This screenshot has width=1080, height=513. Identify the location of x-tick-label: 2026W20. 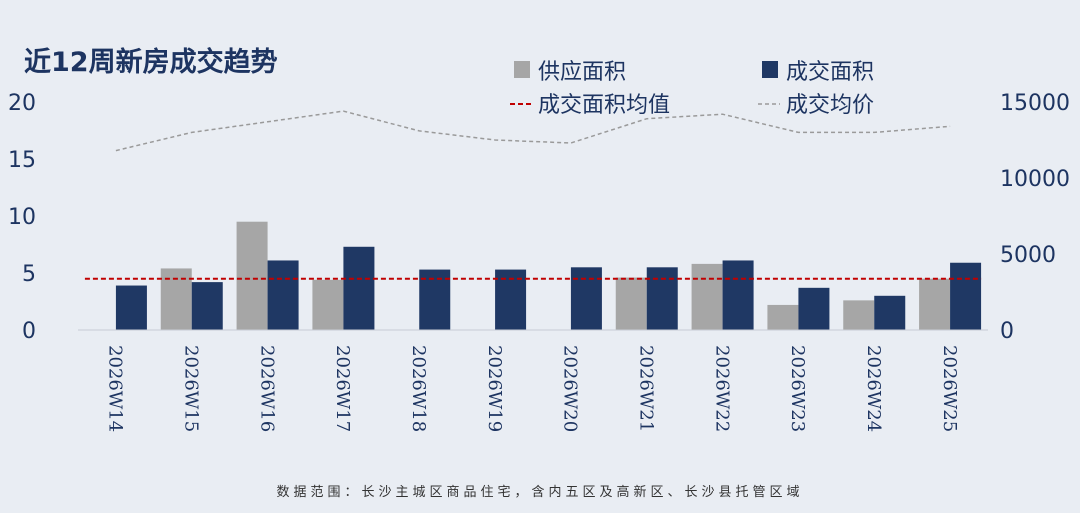
(570, 388).